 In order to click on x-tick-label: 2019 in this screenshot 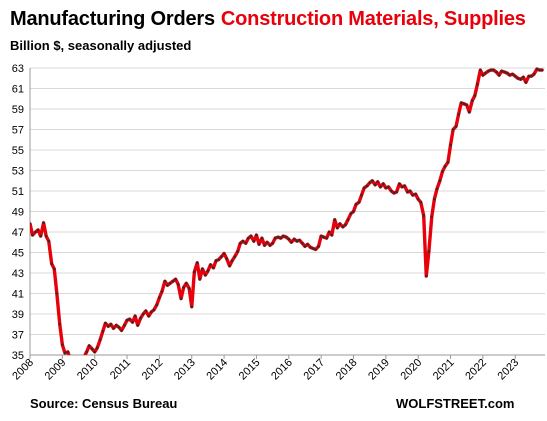, I will do `click(379, 370)`.